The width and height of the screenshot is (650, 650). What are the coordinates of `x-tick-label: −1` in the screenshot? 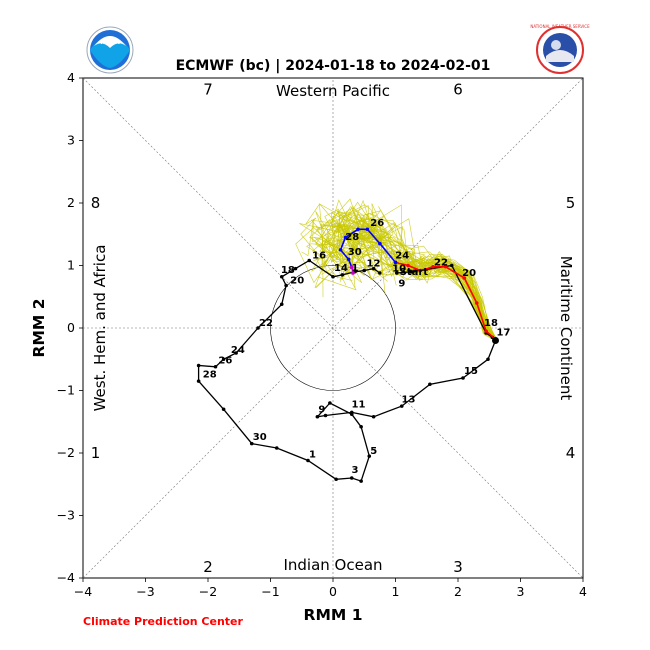 It's located at (270, 591).